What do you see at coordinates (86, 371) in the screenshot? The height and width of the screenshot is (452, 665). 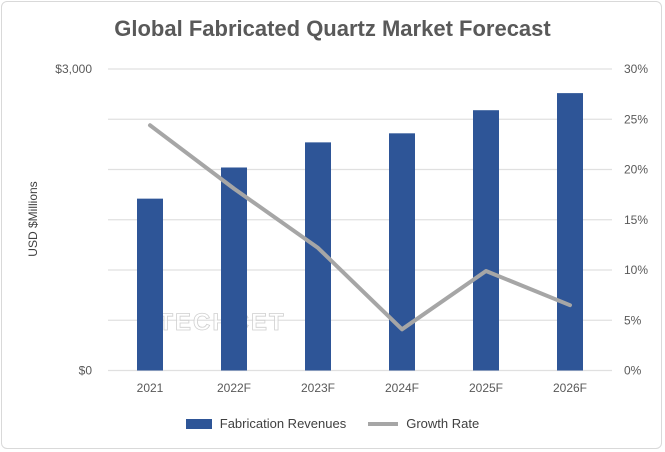 I see `left-tick-label: $0` at bounding box center [86, 371].